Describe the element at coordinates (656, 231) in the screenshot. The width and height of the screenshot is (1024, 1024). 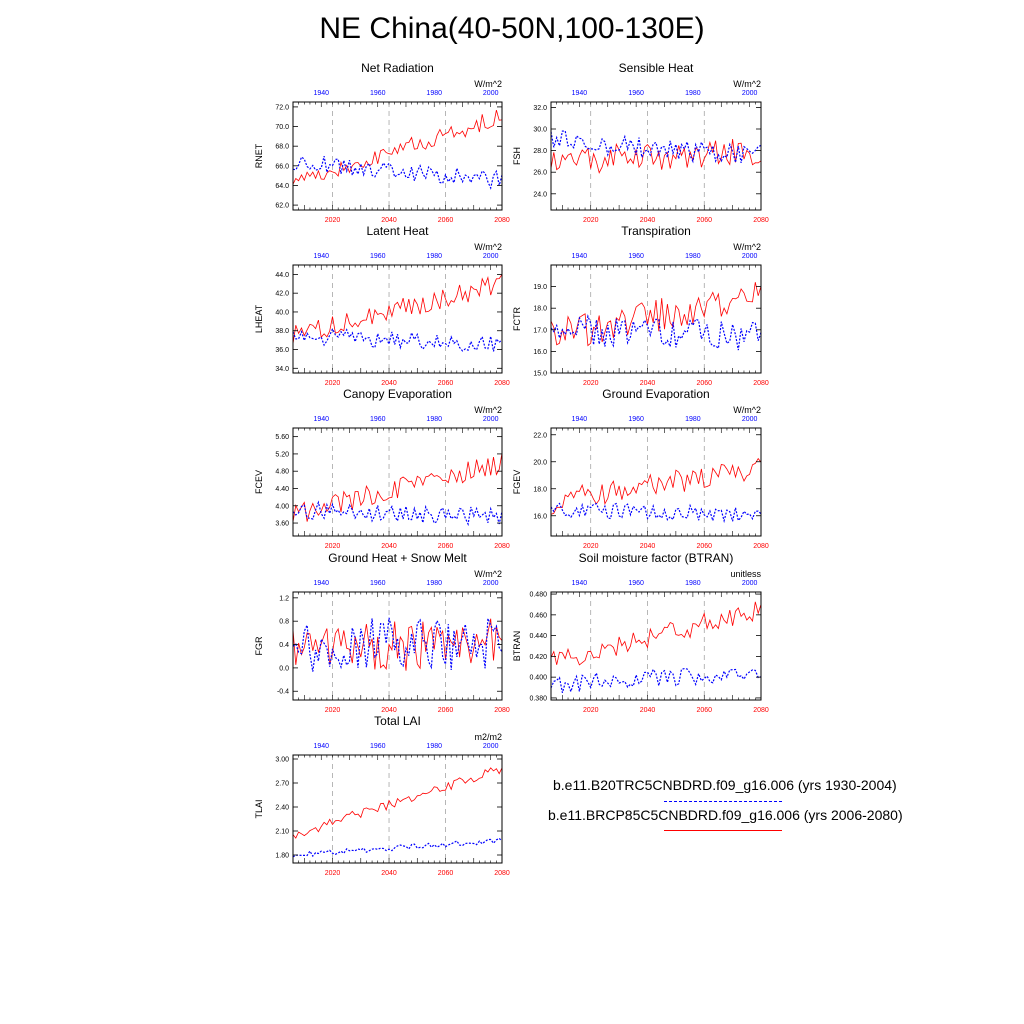
I see `panel-title: Transpiration` at that location.